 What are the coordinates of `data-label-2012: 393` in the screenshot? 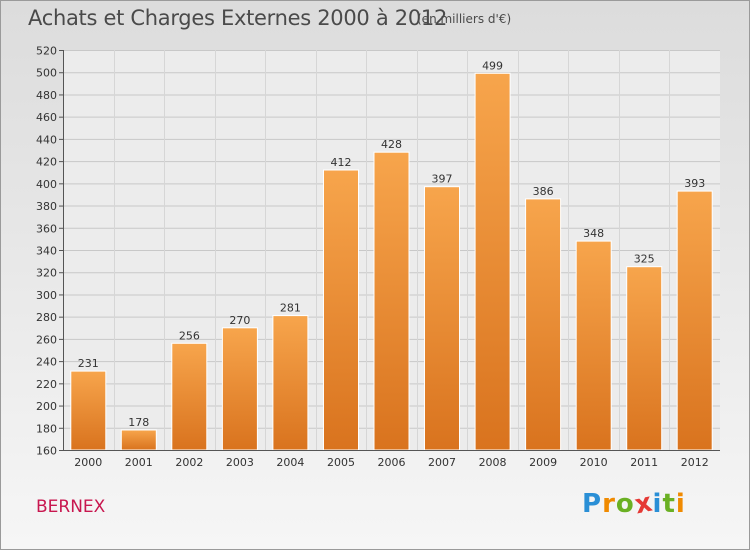 It's located at (694, 183).